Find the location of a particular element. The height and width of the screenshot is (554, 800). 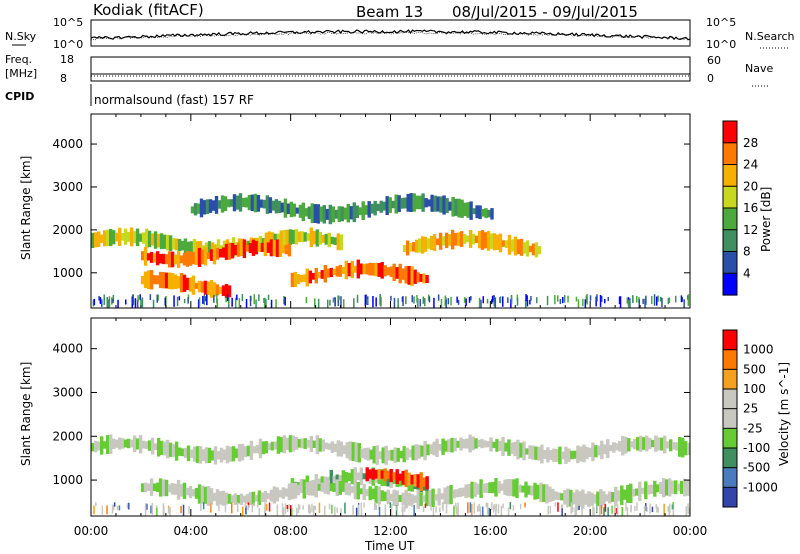

freq-right-tick-bottom: 0 is located at coordinates (710, 78).